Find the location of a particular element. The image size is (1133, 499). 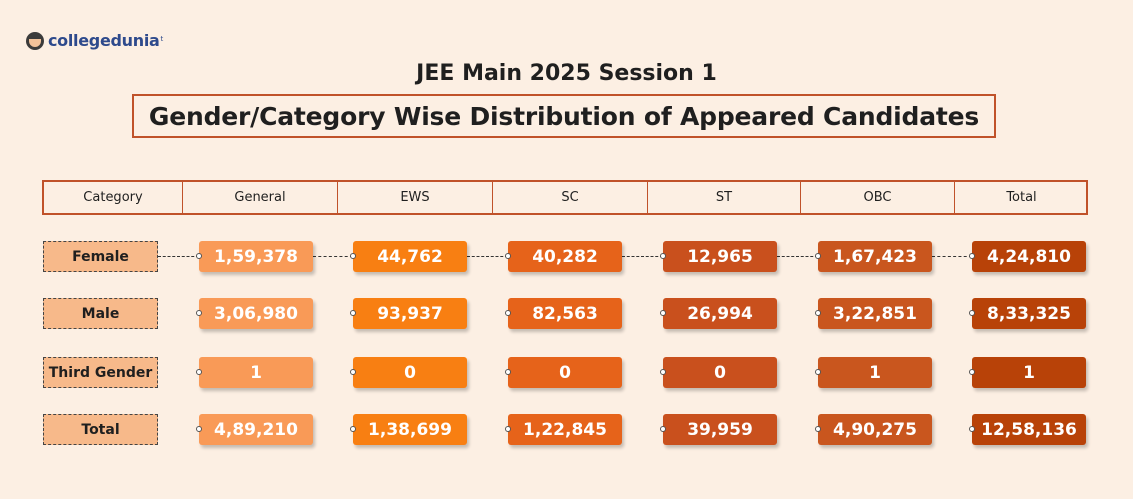

row-label-total: Total is located at coordinates (100, 429).